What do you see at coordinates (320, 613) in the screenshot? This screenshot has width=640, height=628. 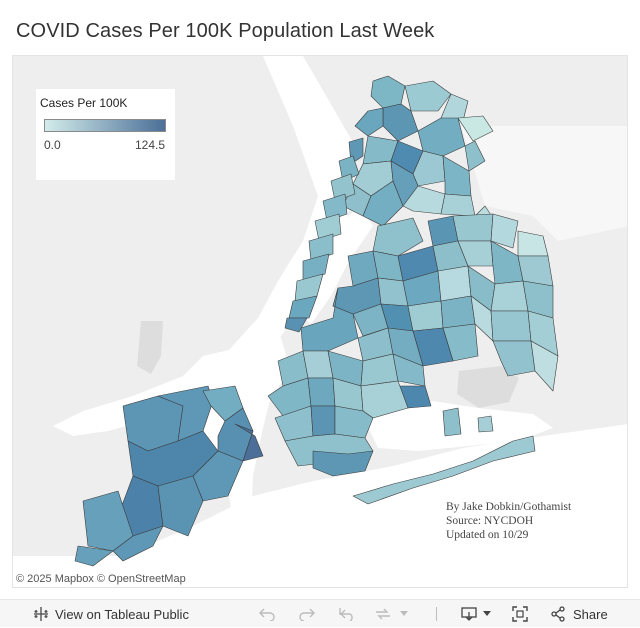 I see `tableau-toolbar: View on Tableau Public` at bounding box center [320, 613].